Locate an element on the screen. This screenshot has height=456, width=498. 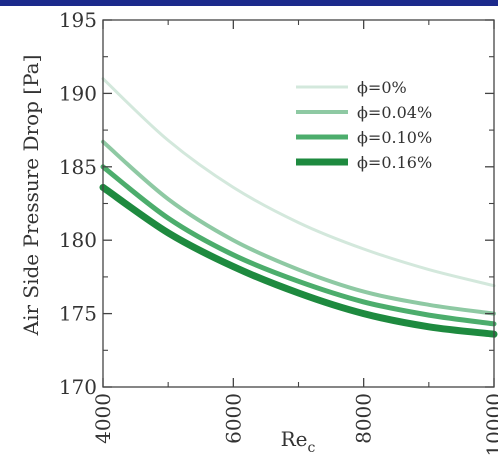
y-tick-label: 185 is located at coordinates (78, 167).